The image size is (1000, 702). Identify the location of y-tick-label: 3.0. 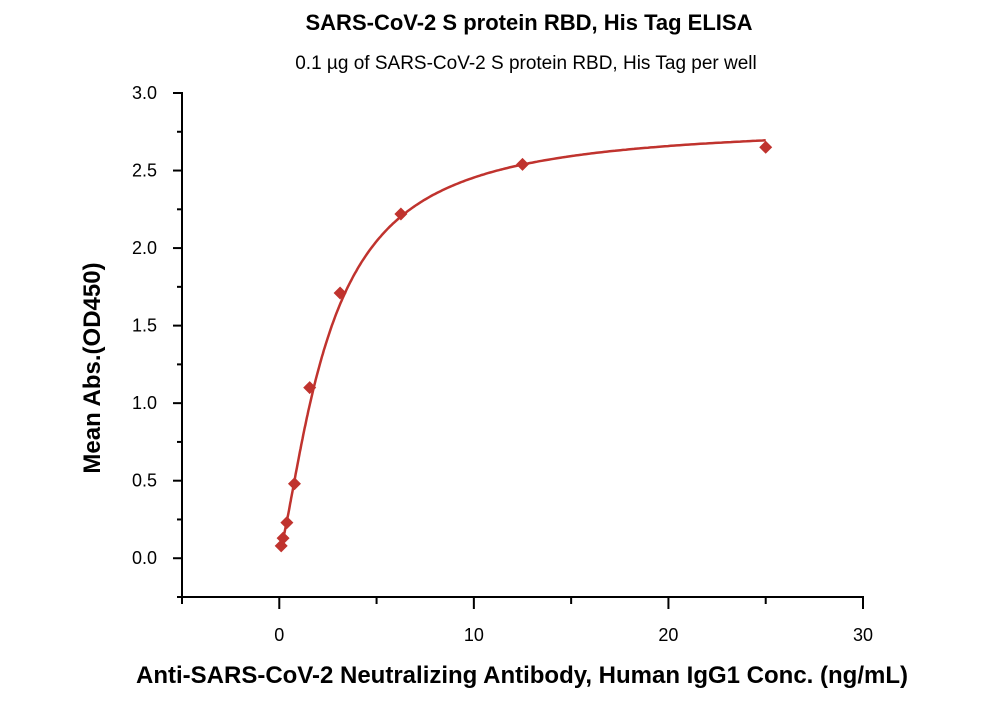
(144, 93).